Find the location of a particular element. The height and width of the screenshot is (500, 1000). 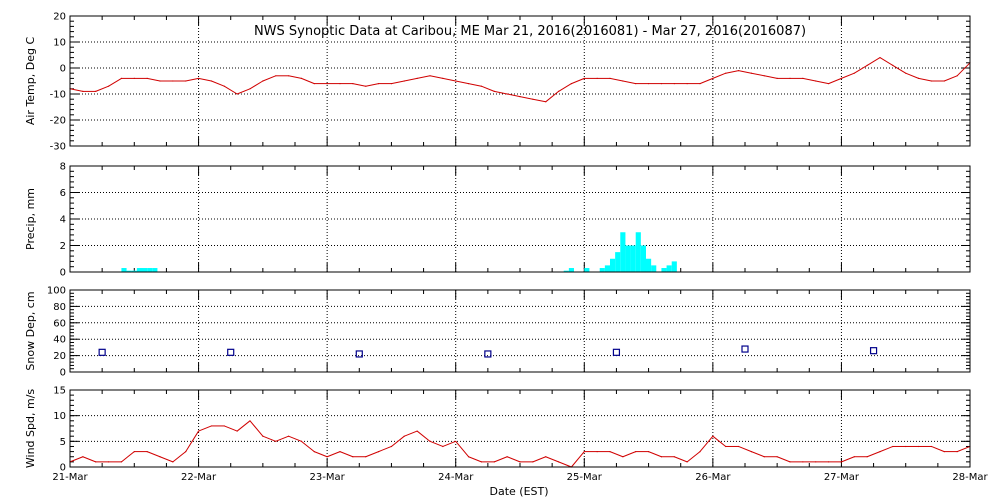

y-axis-label: Air Temp, Deg C is located at coordinates (30, 81).